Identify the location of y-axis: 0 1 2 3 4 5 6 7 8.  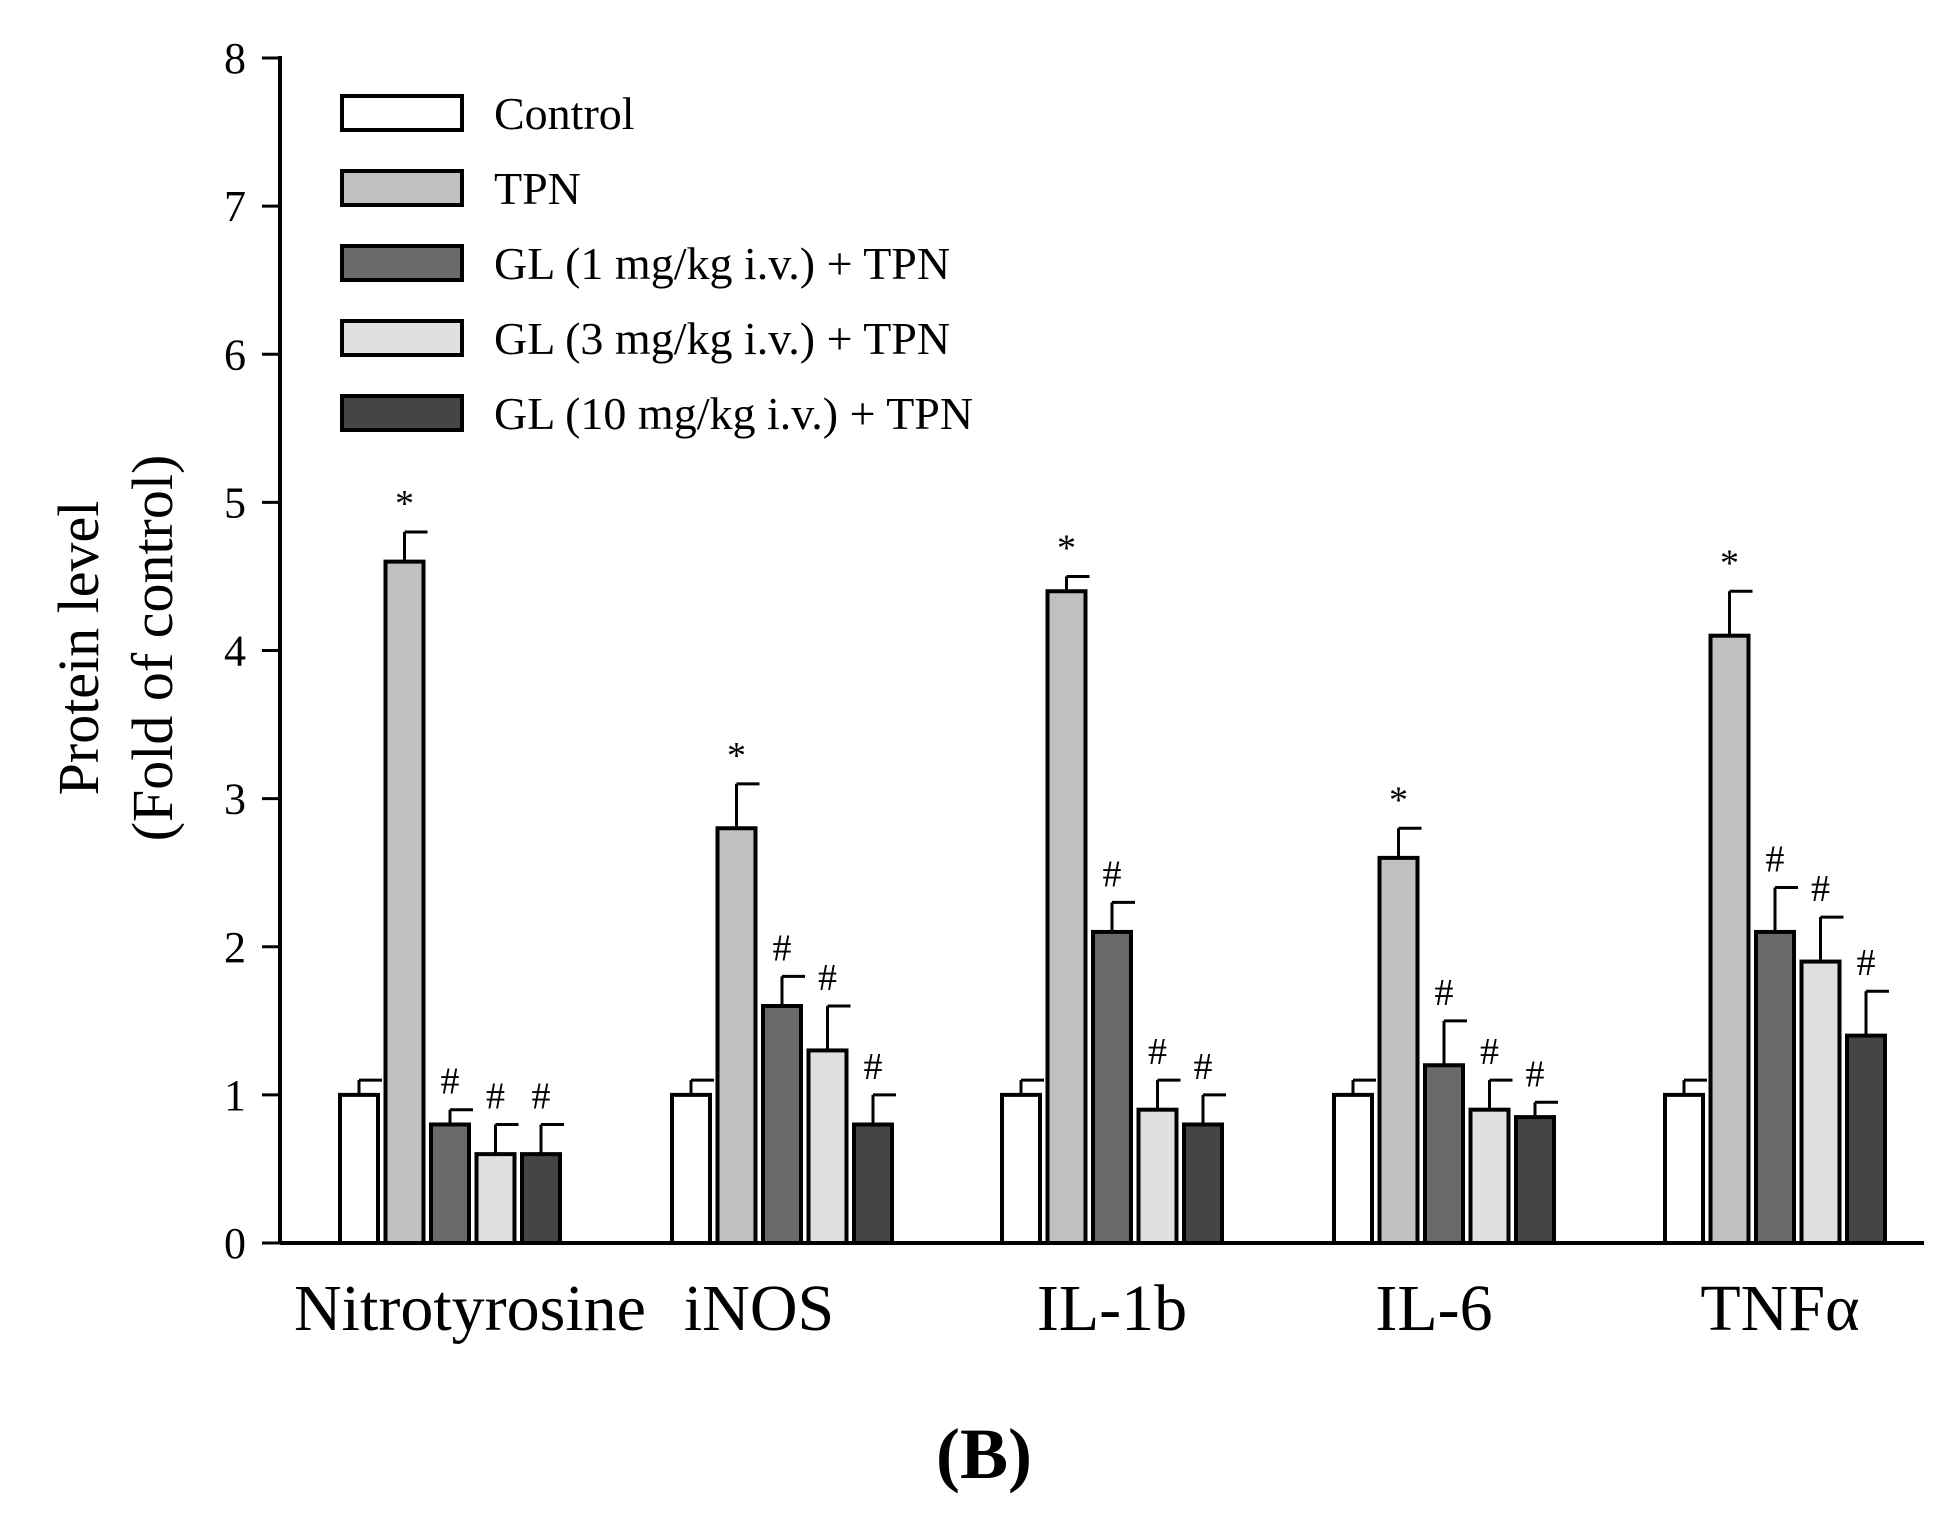
(253, 651).